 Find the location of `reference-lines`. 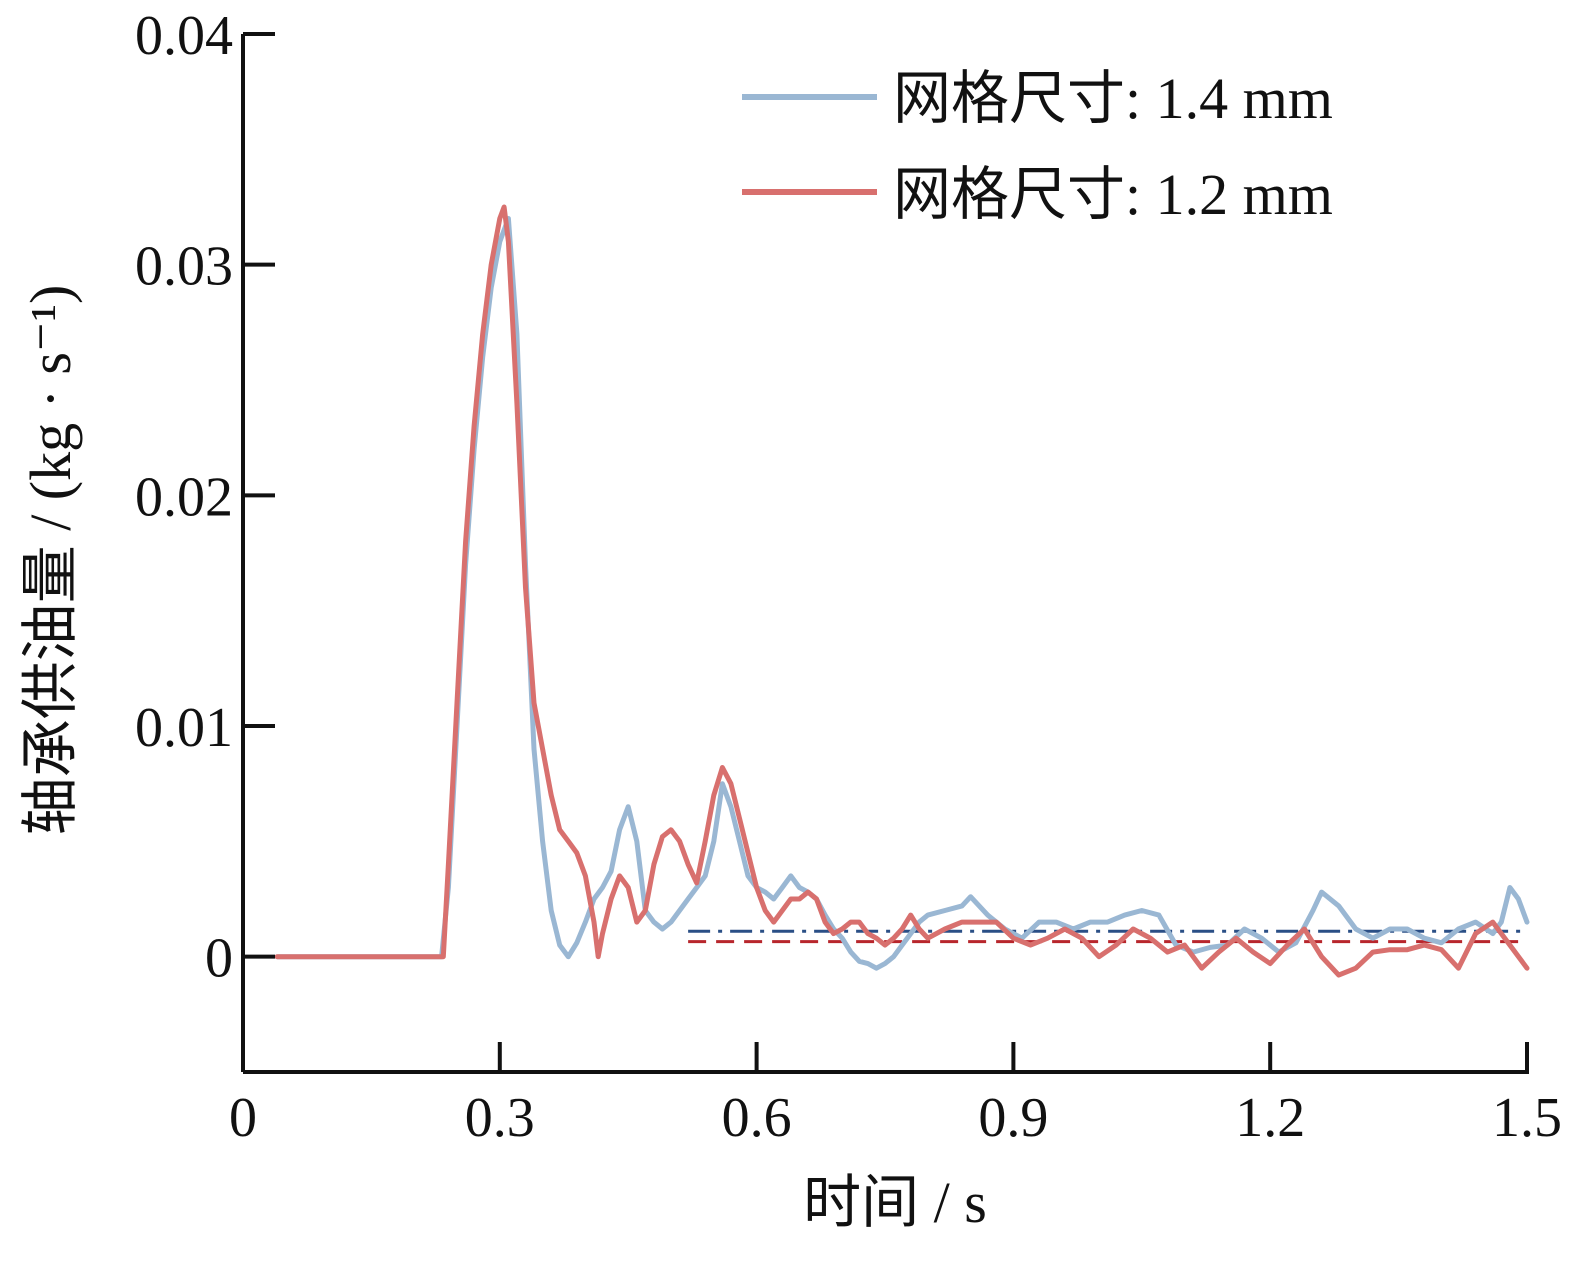

reference-lines is located at coordinates (1107, 936).